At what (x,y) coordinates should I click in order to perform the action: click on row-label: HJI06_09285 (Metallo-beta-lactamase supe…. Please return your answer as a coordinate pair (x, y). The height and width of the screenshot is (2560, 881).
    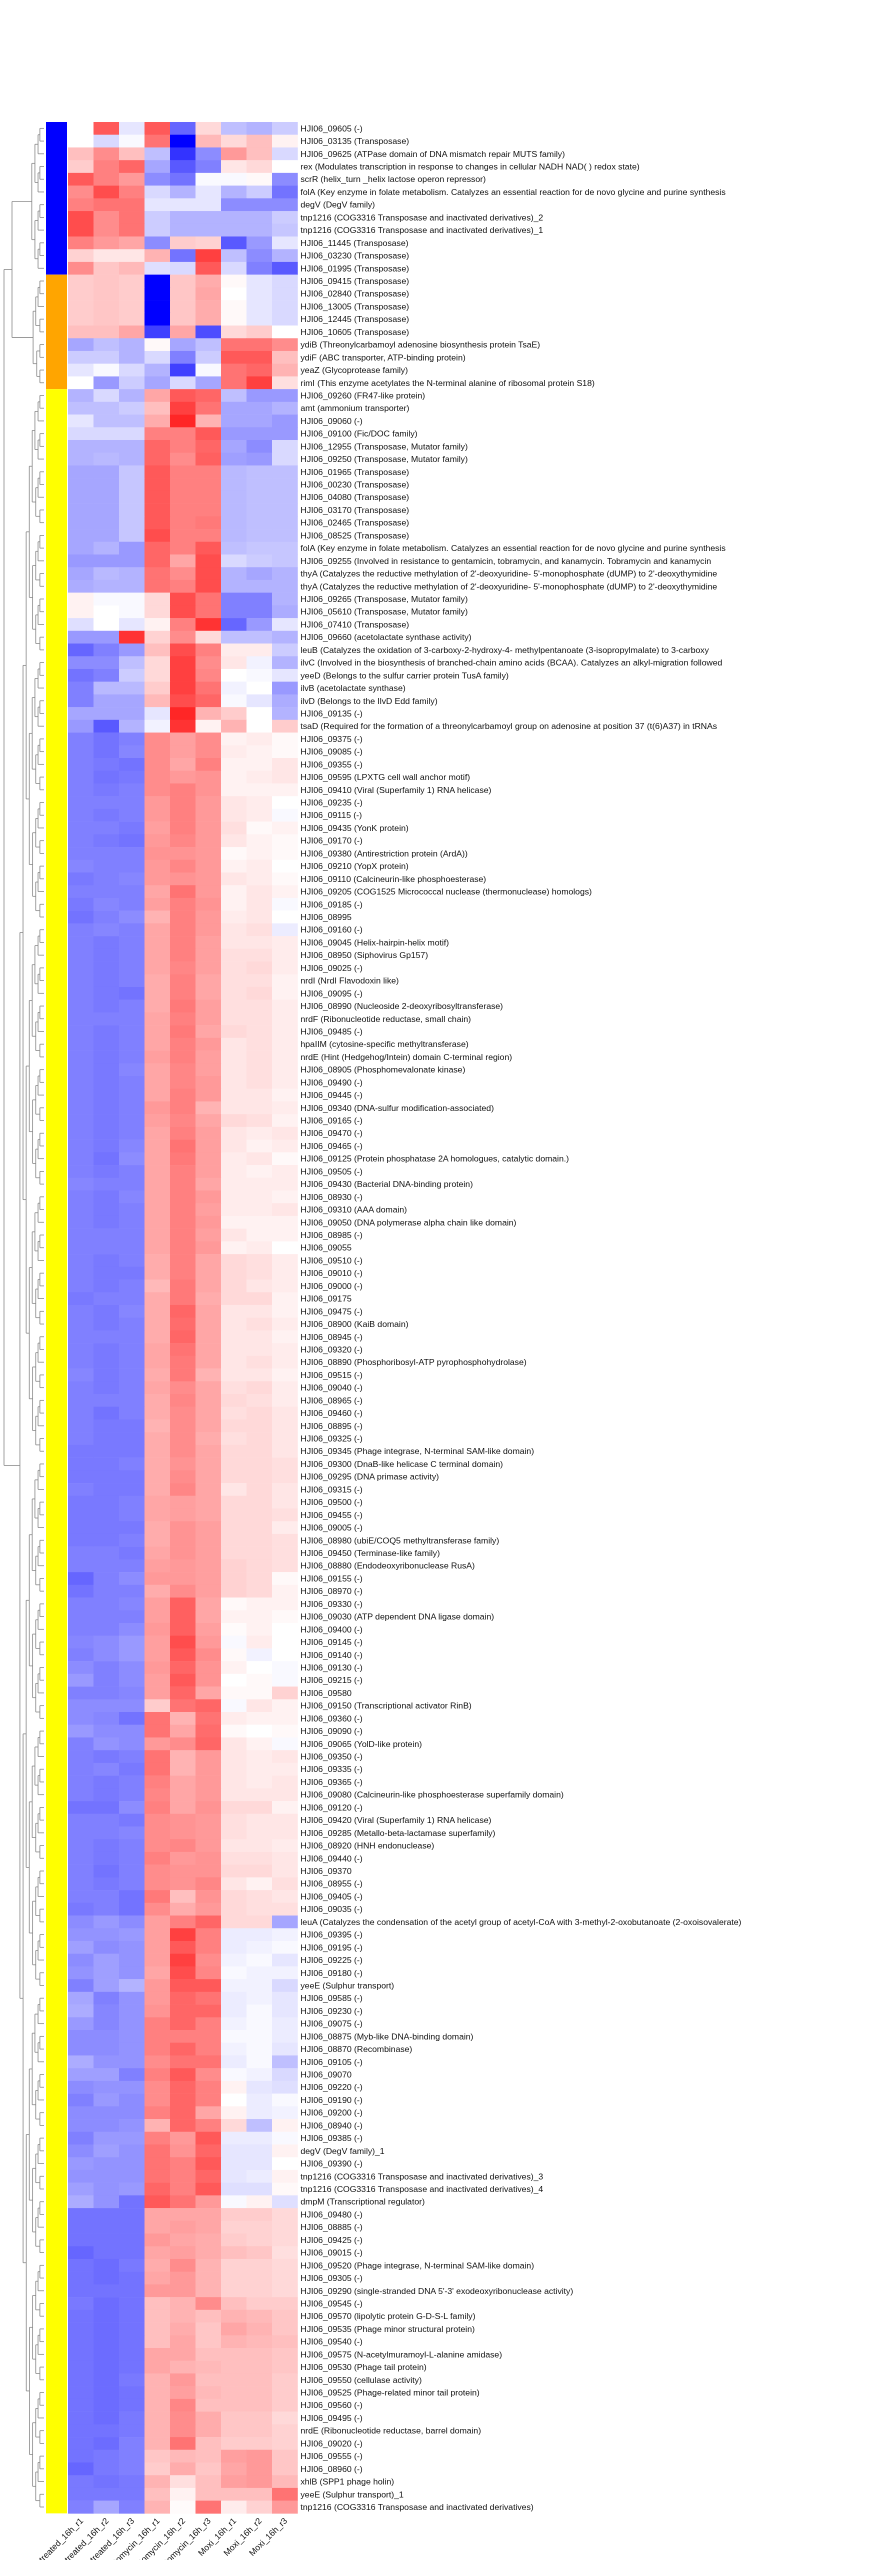
    Looking at the image, I should click on (398, 1833).